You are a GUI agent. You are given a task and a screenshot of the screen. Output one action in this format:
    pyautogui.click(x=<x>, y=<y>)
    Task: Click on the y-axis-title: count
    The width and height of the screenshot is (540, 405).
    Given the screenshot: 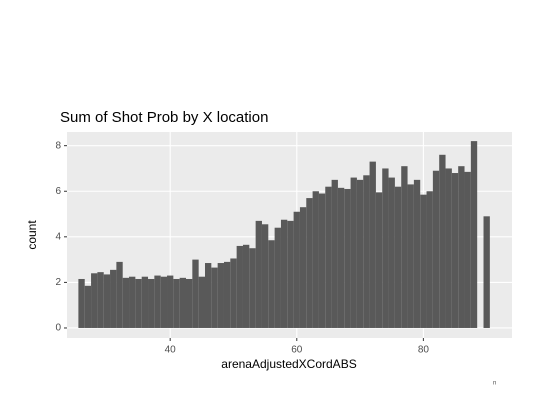 What is the action you would take?
    pyautogui.click(x=32, y=235)
    